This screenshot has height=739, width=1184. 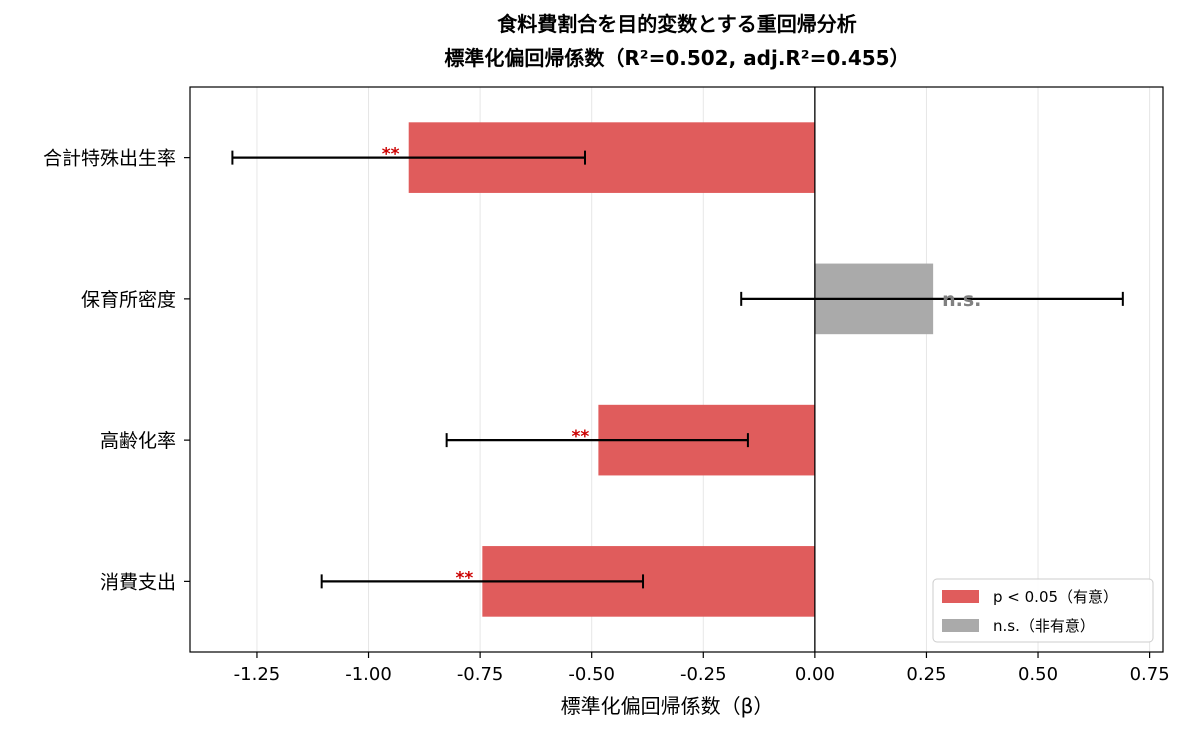 What do you see at coordinates (1044, 626) in the screenshot?
I see `legend-label-nonsignificant: n.s.（非有意）` at bounding box center [1044, 626].